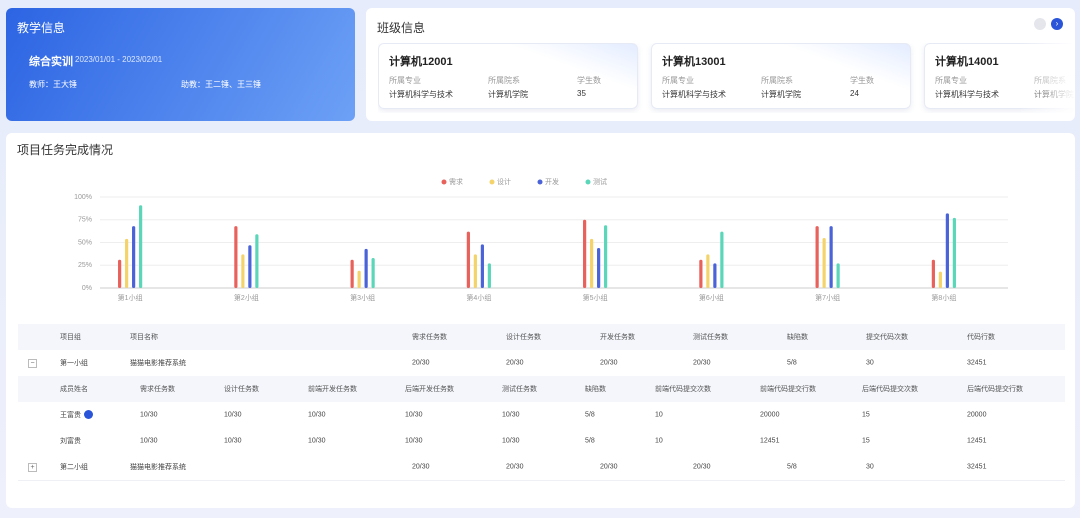 The width and height of the screenshot is (1080, 518). Describe the element at coordinates (508, 76) in the screenshot. I see `class-card: 计算机12001 所属专业 计算机科学与技术 所属院系 计算机学院 学生数 35` at that location.